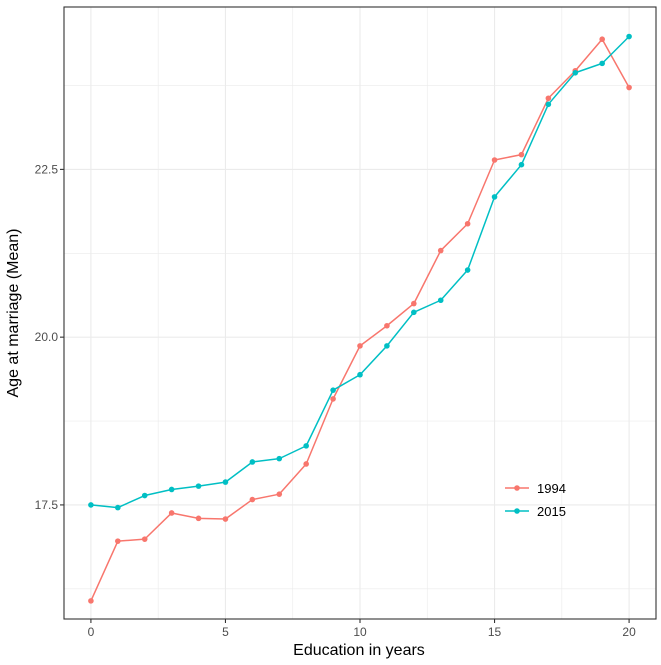  What do you see at coordinates (13, 313) in the screenshot?
I see `y-axis-label: Age at marriage (Mean)` at bounding box center [13, 313].